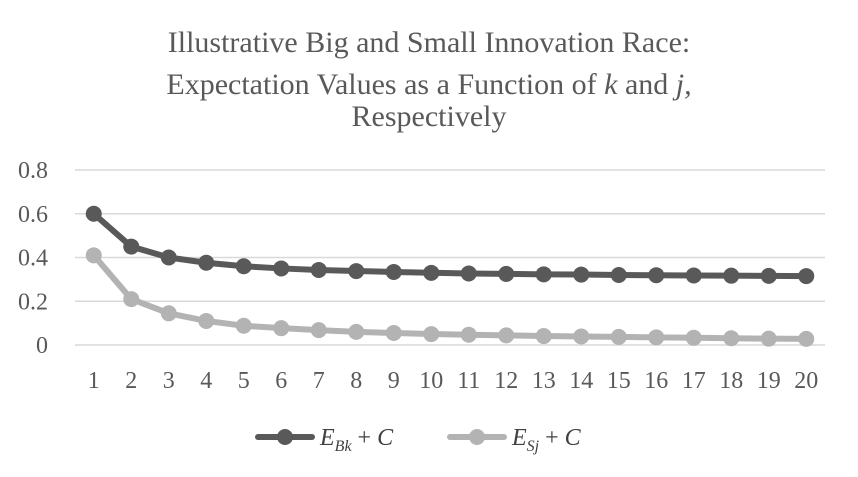 This screenshot has width=858, height=477. I want to click on x-tick-label: 2, so click(131, 381).